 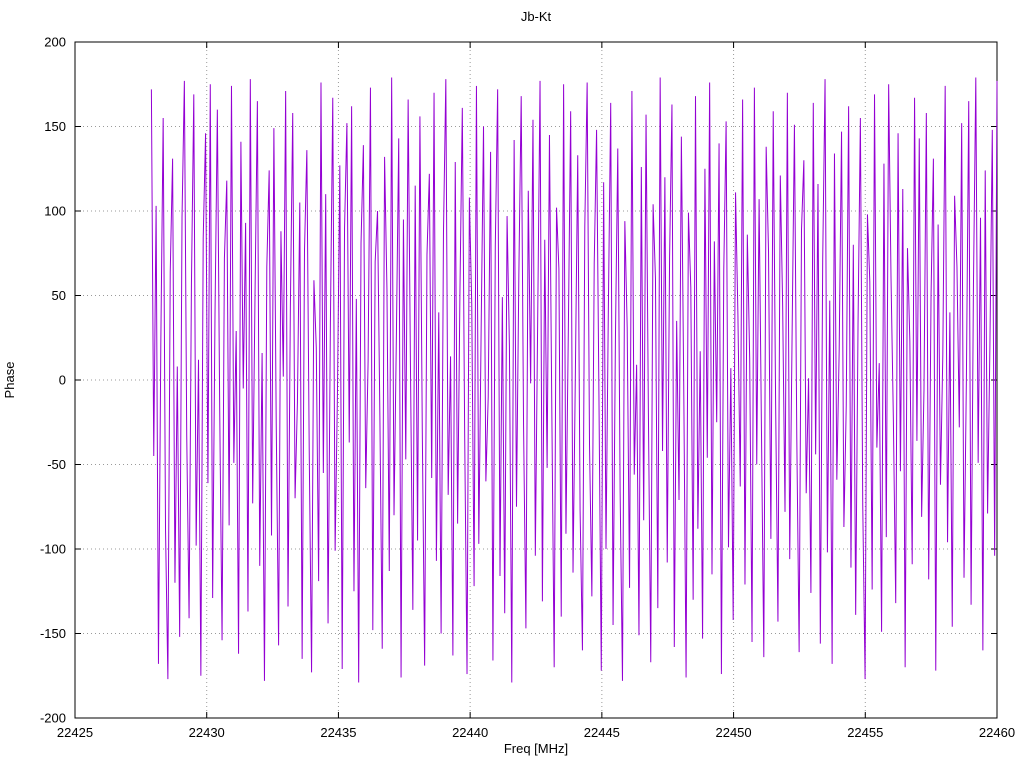 I want to click on y-tick-label: 100, so click(x=55, y=211).